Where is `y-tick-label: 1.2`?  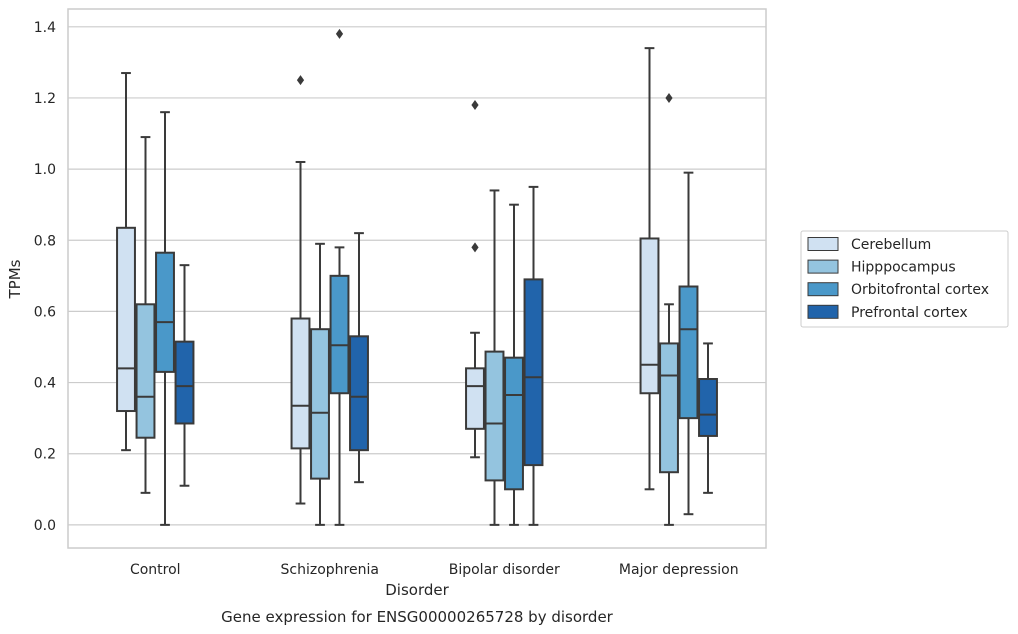
y-tick-label: 1.2 is located at coordinates (45, 99).